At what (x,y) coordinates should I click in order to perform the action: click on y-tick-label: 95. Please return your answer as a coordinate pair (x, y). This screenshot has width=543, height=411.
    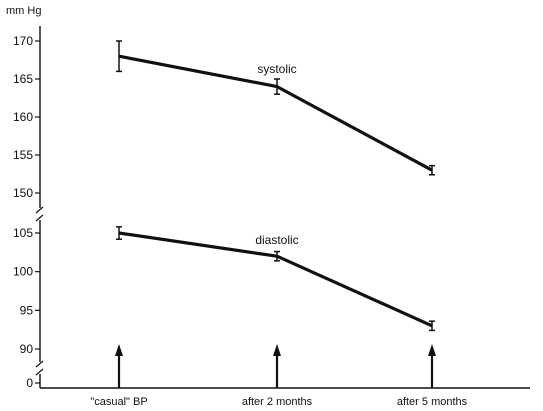
    Looking at the image, I should click on (27, 310).